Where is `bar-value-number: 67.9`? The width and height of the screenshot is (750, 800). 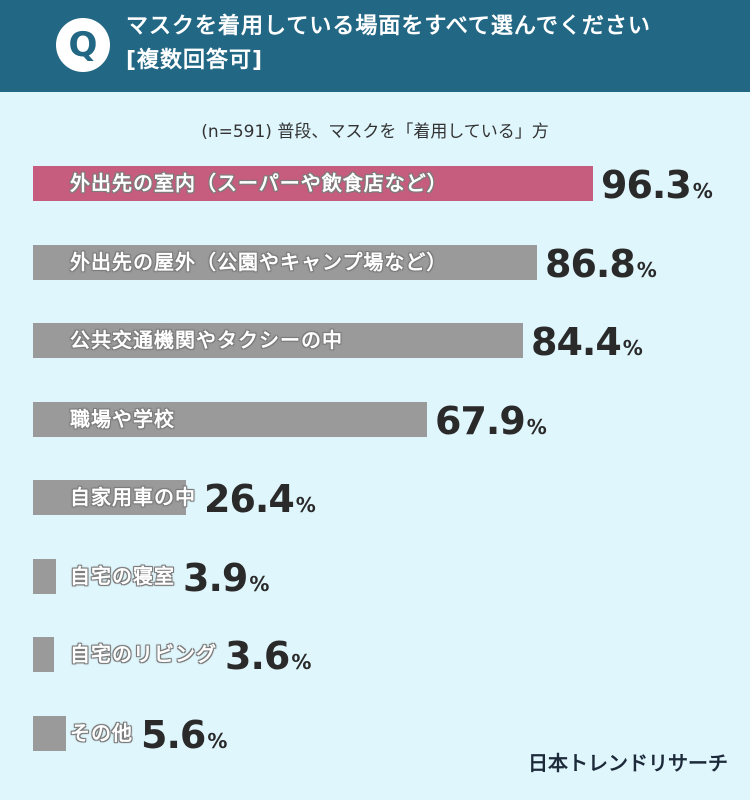 bar-value-number: 67.9 is located at coordinates (480, 421).